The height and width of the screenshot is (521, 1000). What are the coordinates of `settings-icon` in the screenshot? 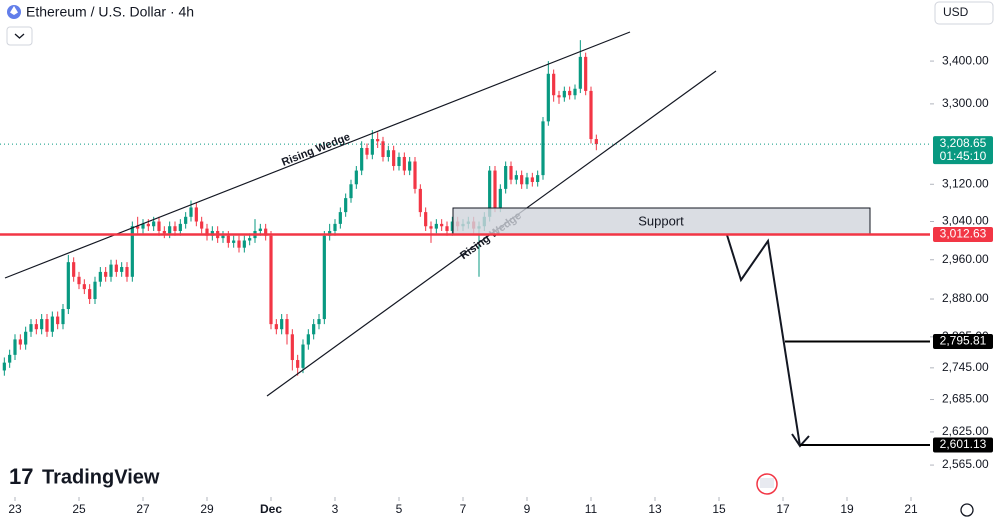 It's located at (967, 510).